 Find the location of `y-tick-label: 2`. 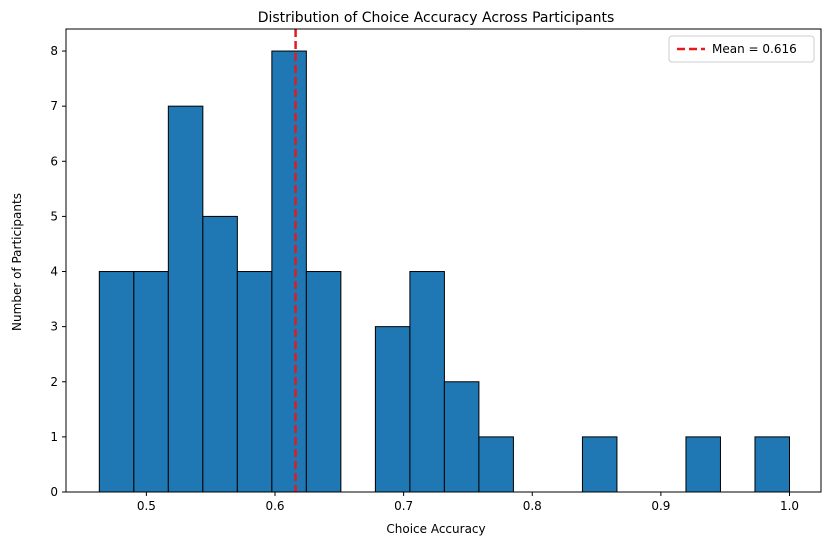

y-tick-label: 2 is located at coordinates (54, 382).